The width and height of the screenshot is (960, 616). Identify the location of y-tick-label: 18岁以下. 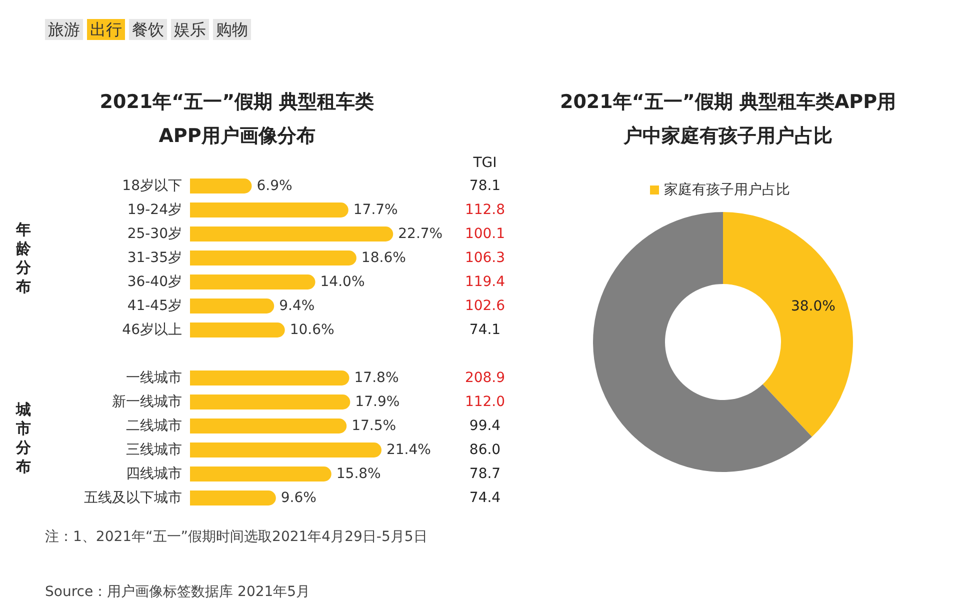
(152, 186).